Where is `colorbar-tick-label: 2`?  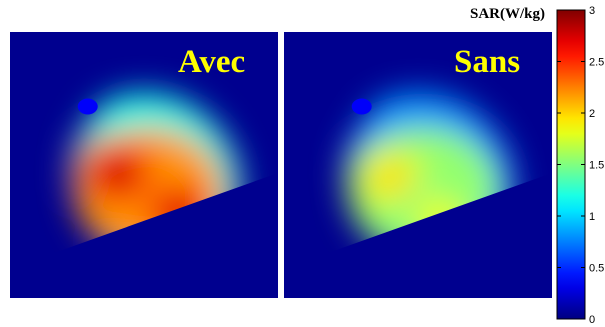
colorbar-tick-label: 2 is located at coordinates (592, 114).